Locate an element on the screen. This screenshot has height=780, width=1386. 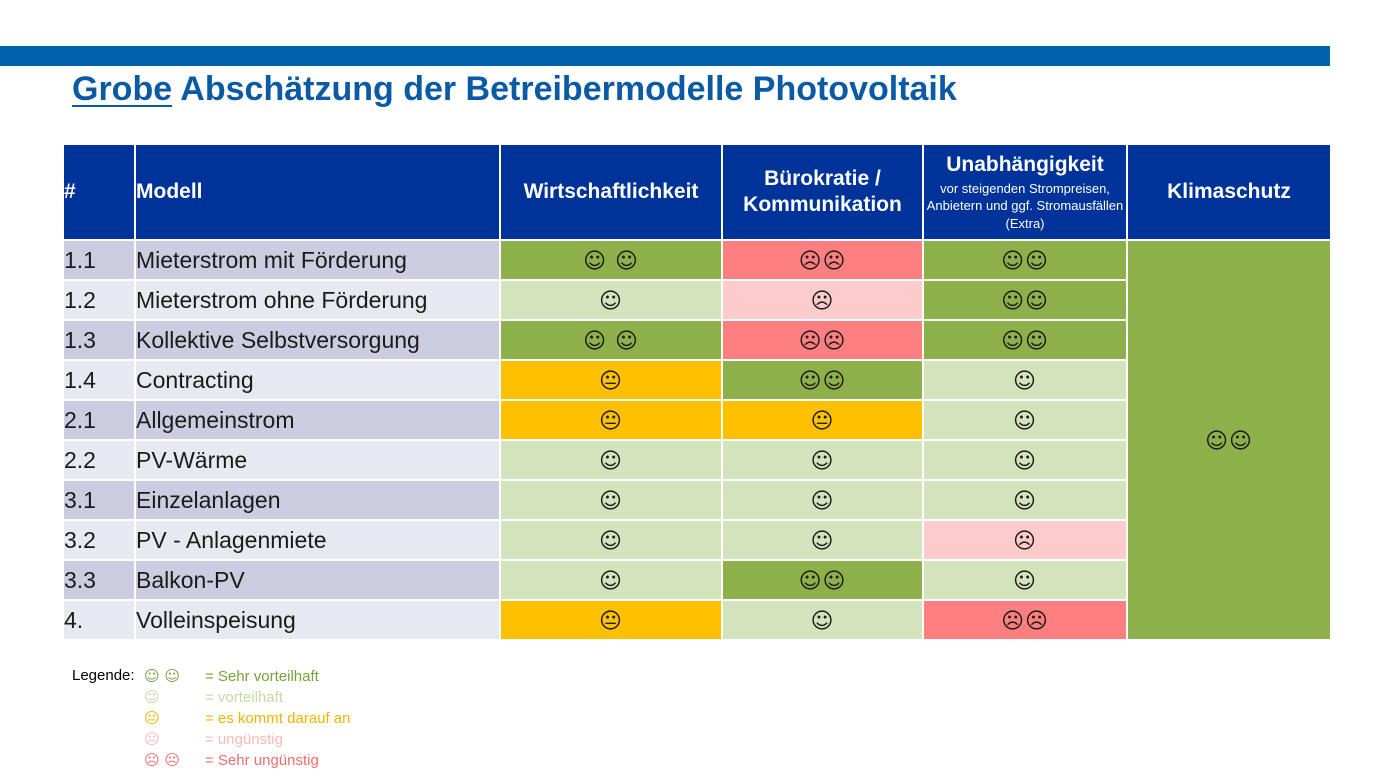
table-row: 2.1 Allgemeinstrom 😐 😐 ☺ is located at coordinates (696, 420).